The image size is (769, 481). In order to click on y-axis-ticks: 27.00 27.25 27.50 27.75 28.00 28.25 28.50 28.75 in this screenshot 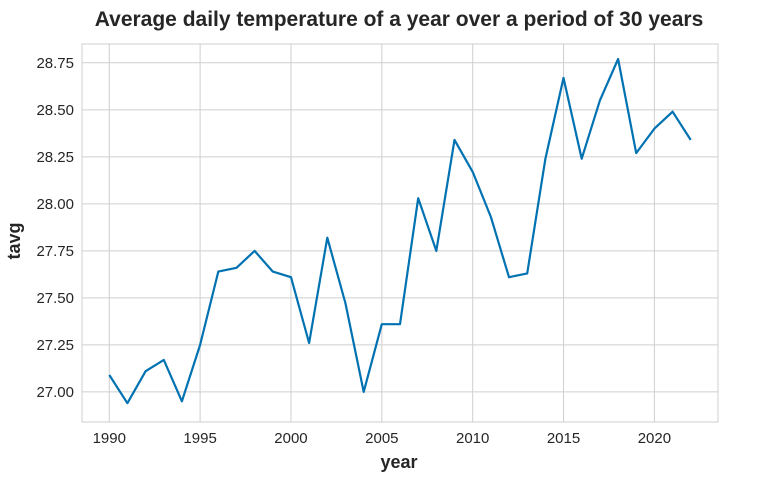, I will do `click(55, 228)`.